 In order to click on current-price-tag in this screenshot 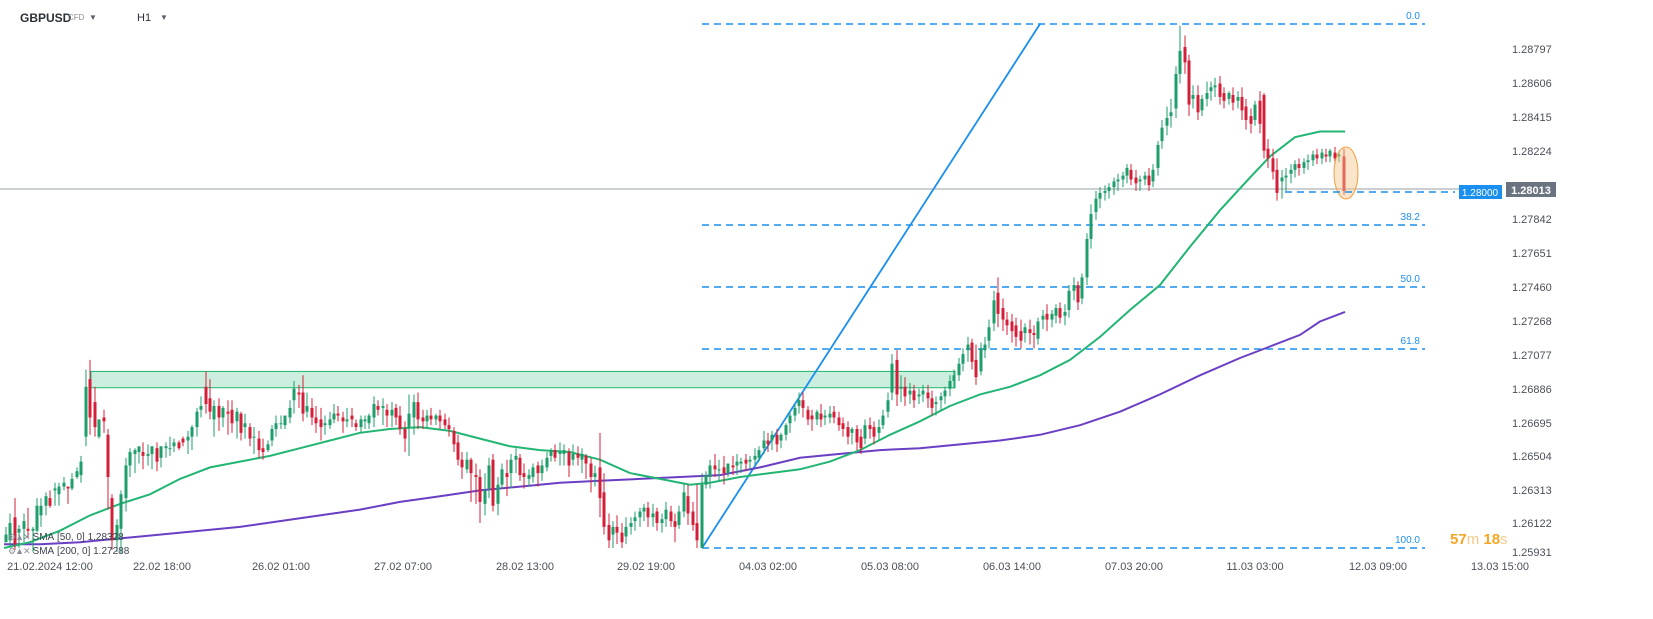, I will do `click(1531, 189)`.